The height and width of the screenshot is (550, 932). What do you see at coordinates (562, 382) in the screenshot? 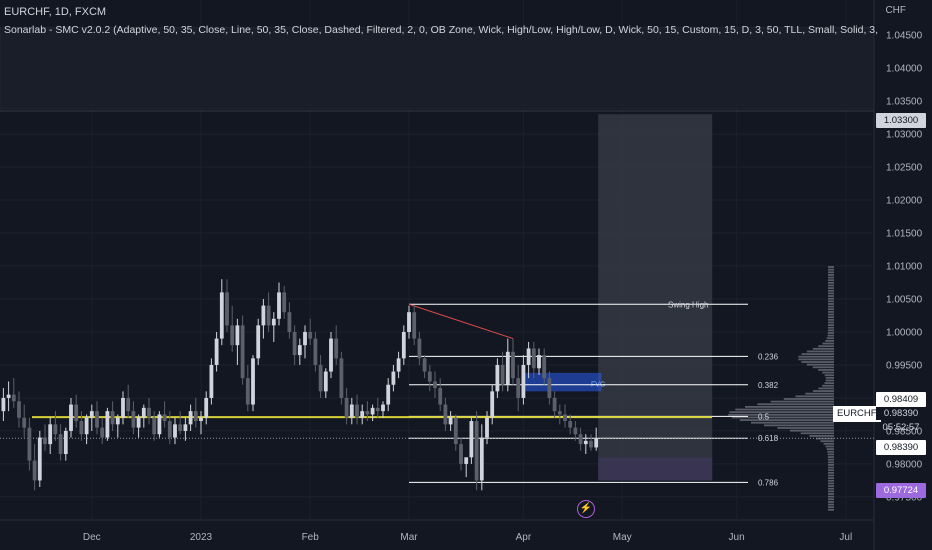
I see `fvg-box` at bounding box center [562, 382].